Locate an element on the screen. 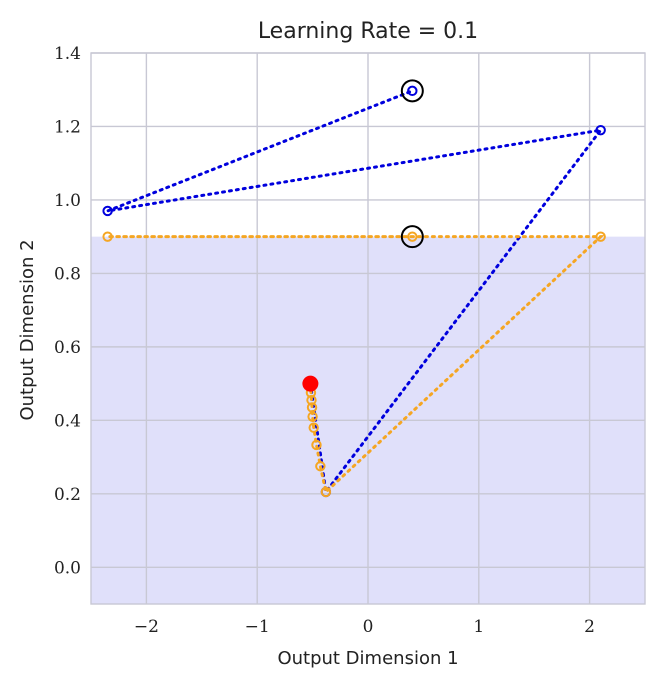  y-tick-label: 0.6 is located at coordinates (67, 348).